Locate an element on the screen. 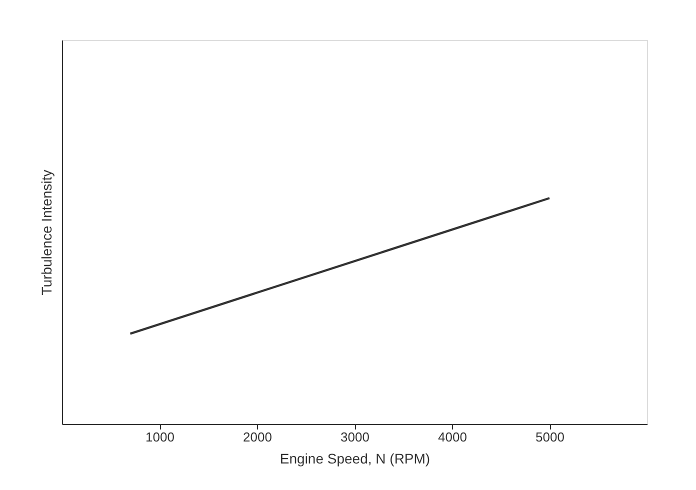 The image size is (696, 490). y-axis-title: Turbulence Intensity is located at coordinates (46, 233).